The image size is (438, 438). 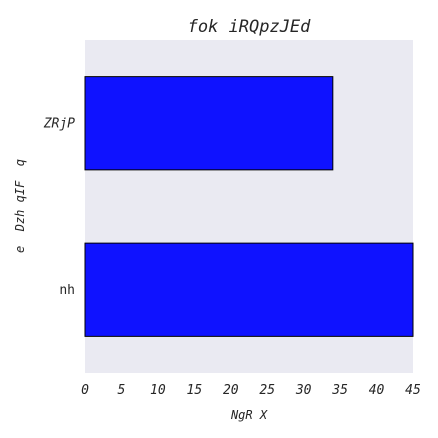 I want to click on x-tick-label: 40, so click(x=377, y=390).